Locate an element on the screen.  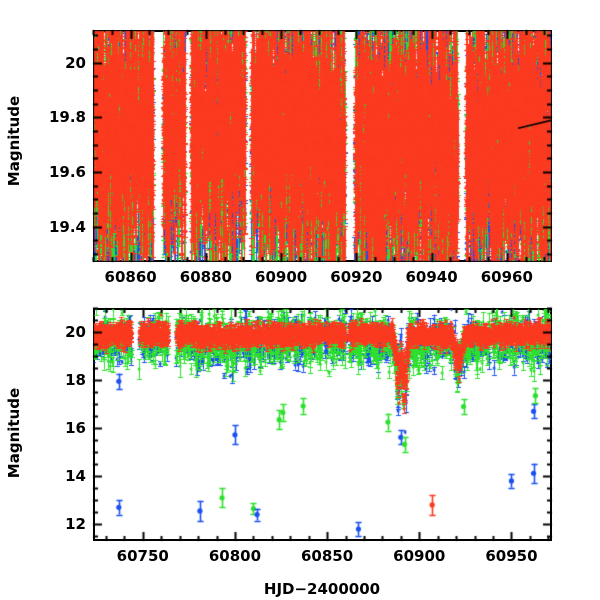
y-tick-label: 12 is located at coordinates (75, 524).